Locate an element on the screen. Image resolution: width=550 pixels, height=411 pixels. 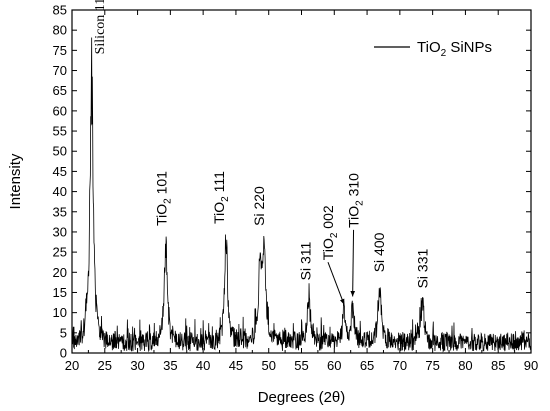
y-tick-label: 55 is located at coordinates (60, 131).